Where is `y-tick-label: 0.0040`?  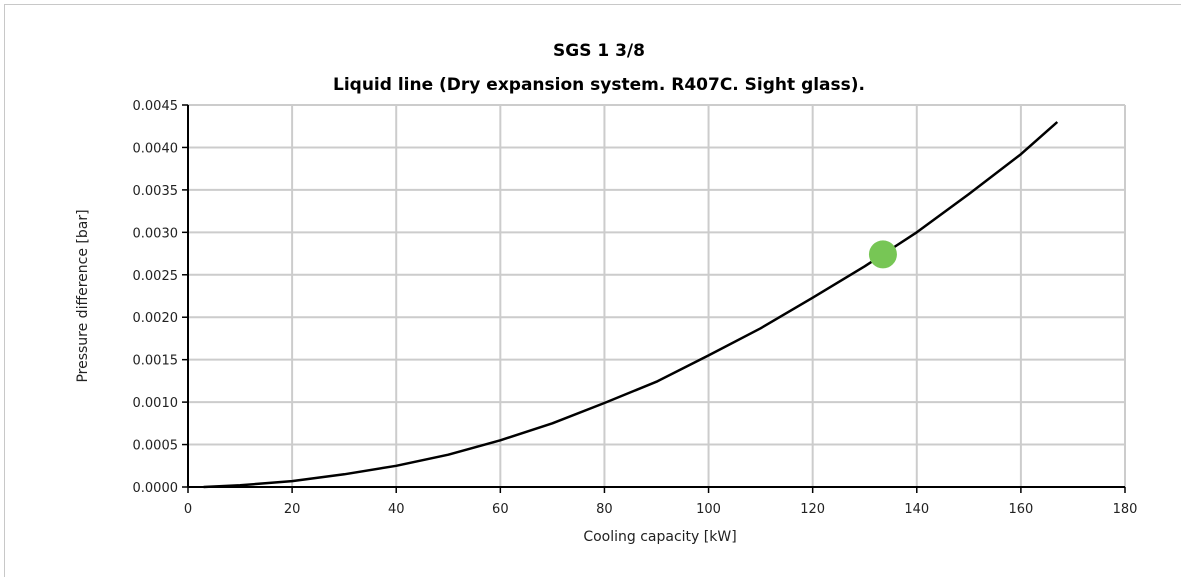 y-tick-label: 0.0040 is located at coordinates (156, 148).